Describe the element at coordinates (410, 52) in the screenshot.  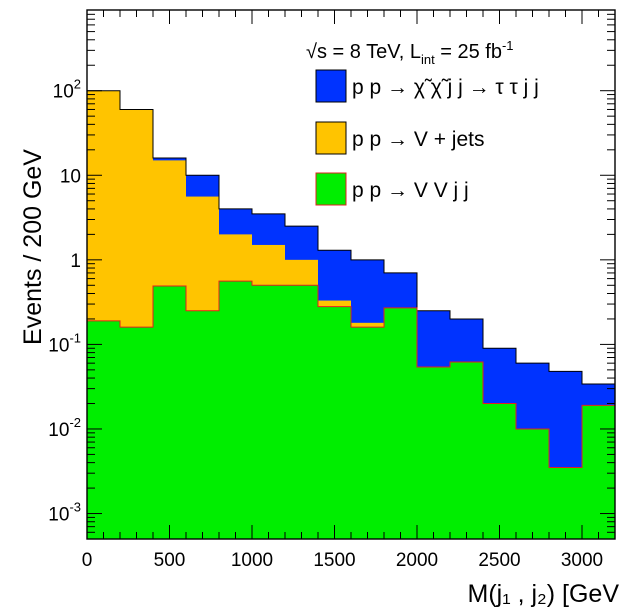
I see `luminosity-annotation: √s = 8 TeV, Lint = 25 fb-1` at that location.